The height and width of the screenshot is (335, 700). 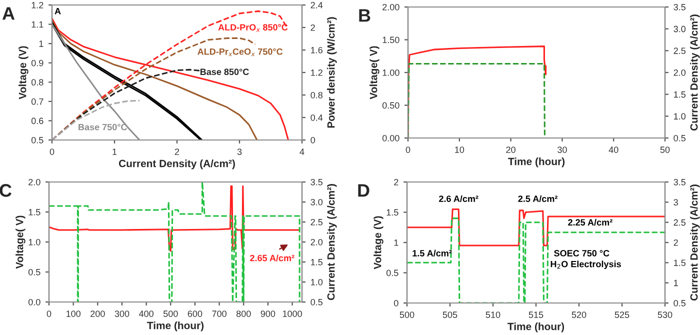 I want to click on x-tick-label: 800, so click(x=243, y=313).